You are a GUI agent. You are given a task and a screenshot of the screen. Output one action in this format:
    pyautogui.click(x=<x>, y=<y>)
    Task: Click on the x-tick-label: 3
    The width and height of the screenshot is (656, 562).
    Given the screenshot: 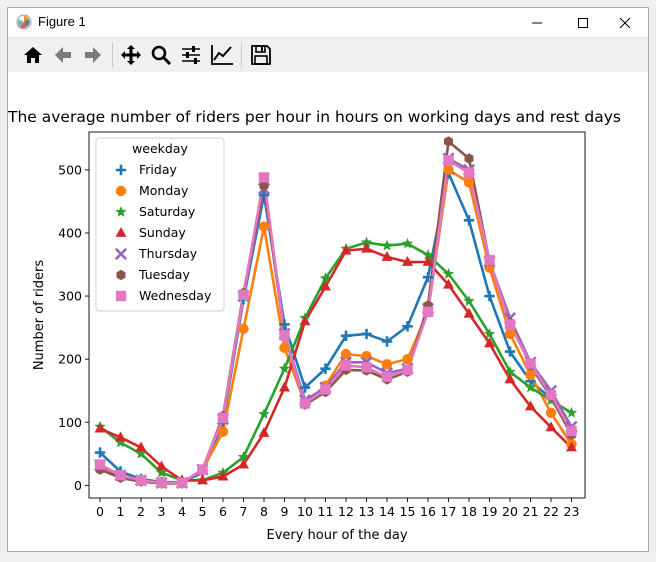 What is the action you would take?
    pyautogui.click(x=162, y=511)
    